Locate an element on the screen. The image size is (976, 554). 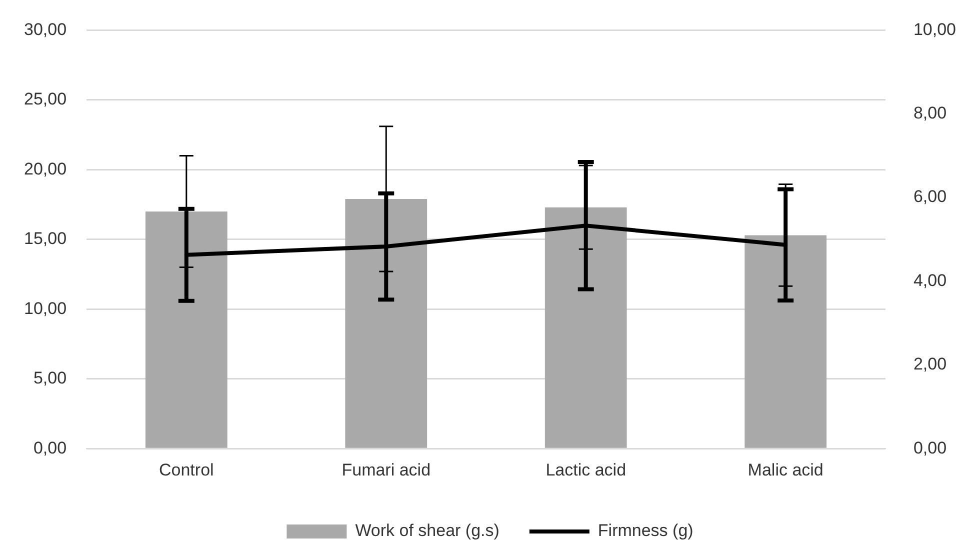
y-tick-label: 15,00 is located at coordinates (45, 238).